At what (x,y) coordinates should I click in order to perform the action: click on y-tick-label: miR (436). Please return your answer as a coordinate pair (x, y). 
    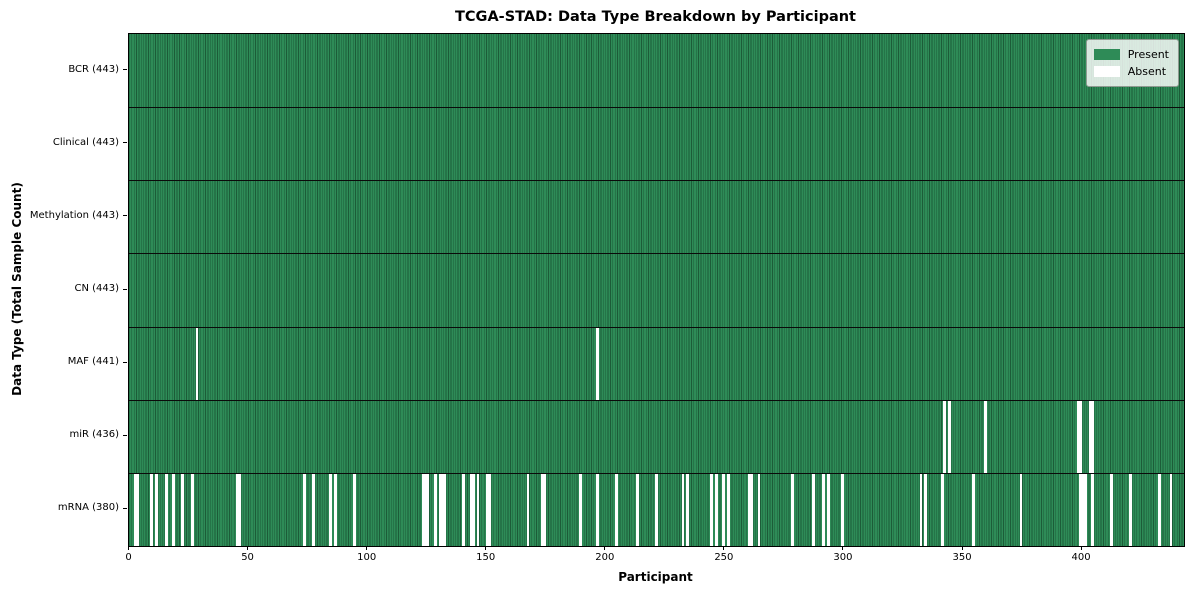
    Looking at the image, I should click on (94, 435).